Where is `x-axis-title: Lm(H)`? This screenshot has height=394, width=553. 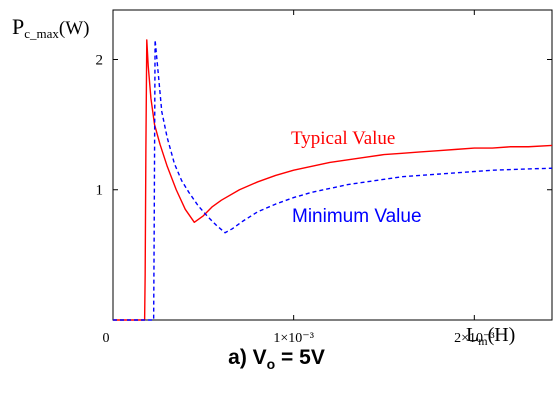
x-axis-title: Lm(H) is located at coordinates (490, 336).